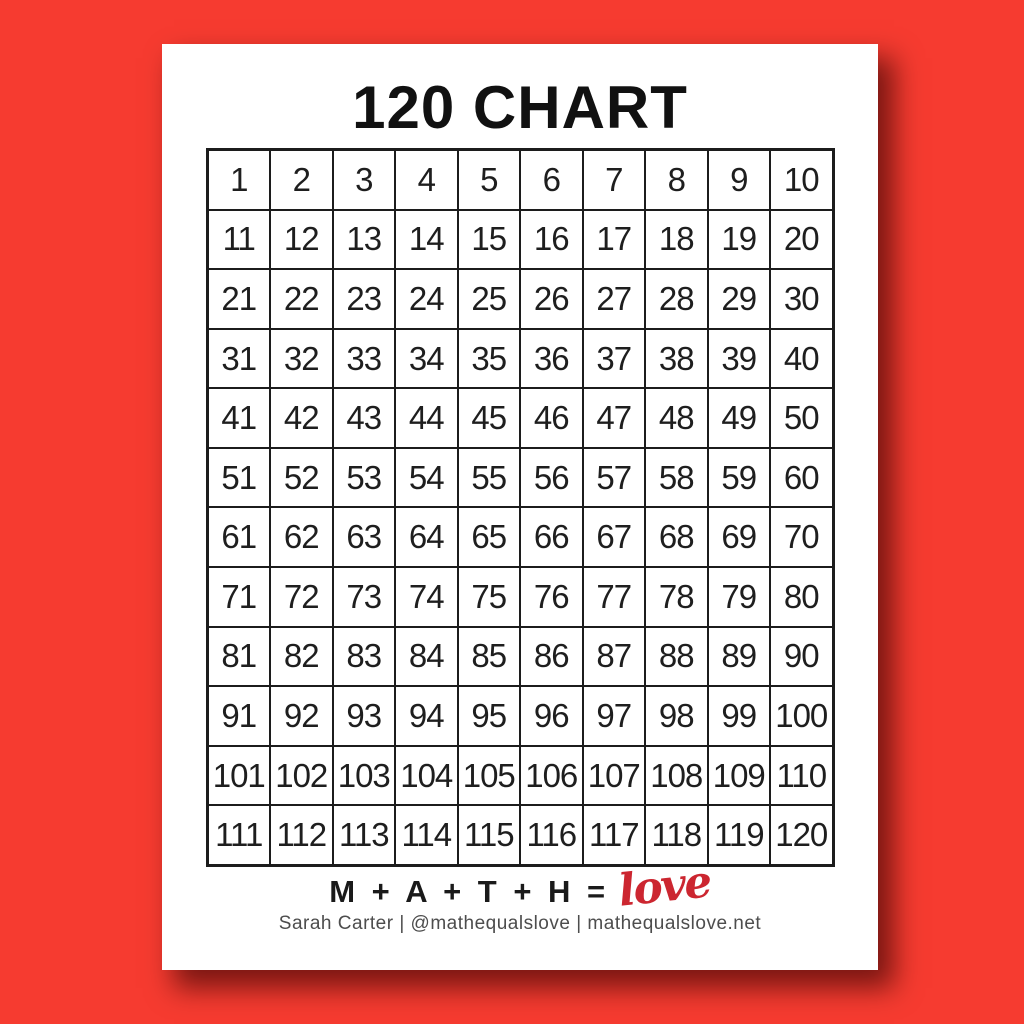 This screenshot has height=1024, width=1024. I want to click on grid-cell-89: 89, so click(738, 656).